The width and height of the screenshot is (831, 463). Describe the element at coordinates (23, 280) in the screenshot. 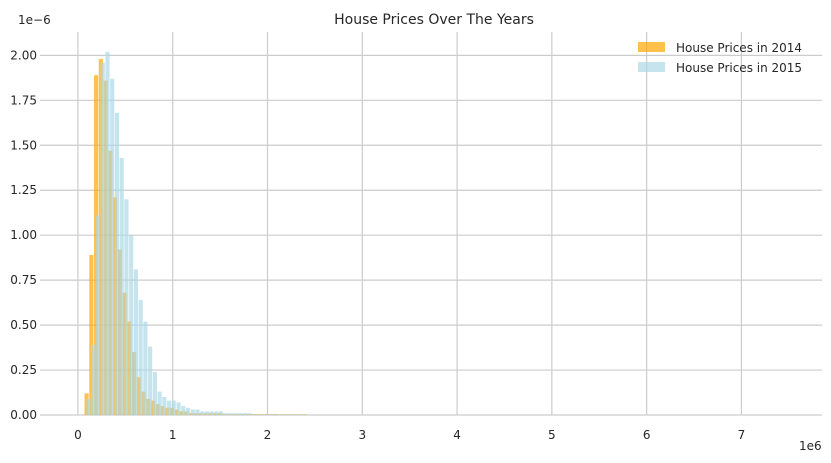

I see `y-tick-label-3: 0.75` at that location.